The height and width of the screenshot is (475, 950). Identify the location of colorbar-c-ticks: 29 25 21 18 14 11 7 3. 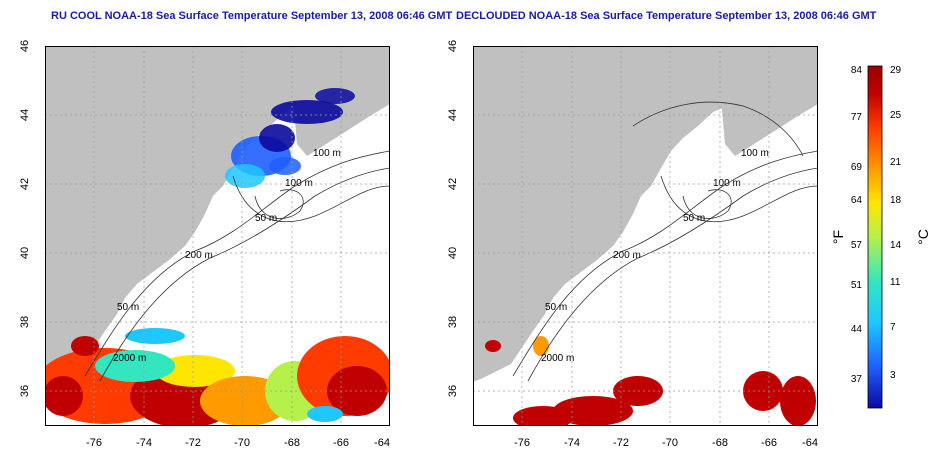
(896, 223).